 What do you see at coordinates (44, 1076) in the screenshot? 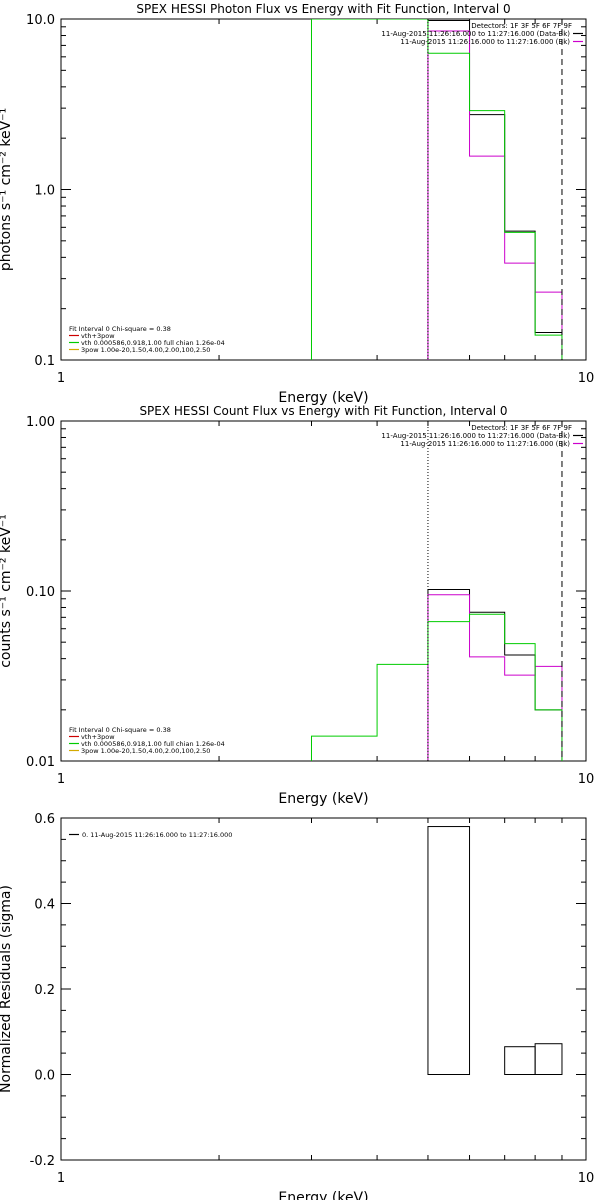
I see `y-tick-label: 0.0` at bounding box center [44, 1076].